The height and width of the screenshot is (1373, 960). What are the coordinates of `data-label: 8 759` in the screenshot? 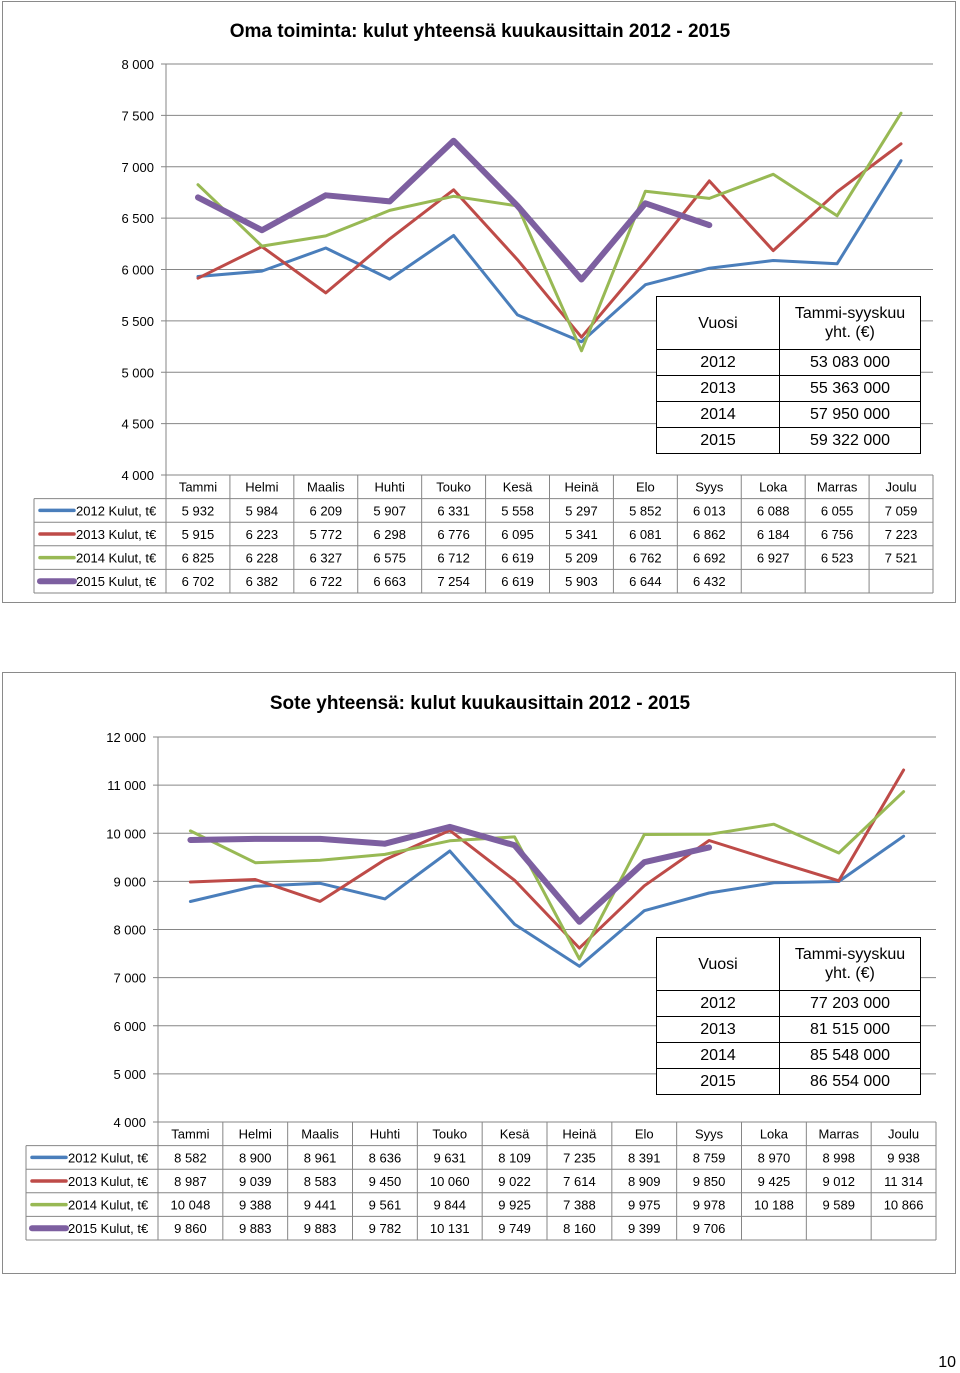 It's located at (709, 1157).